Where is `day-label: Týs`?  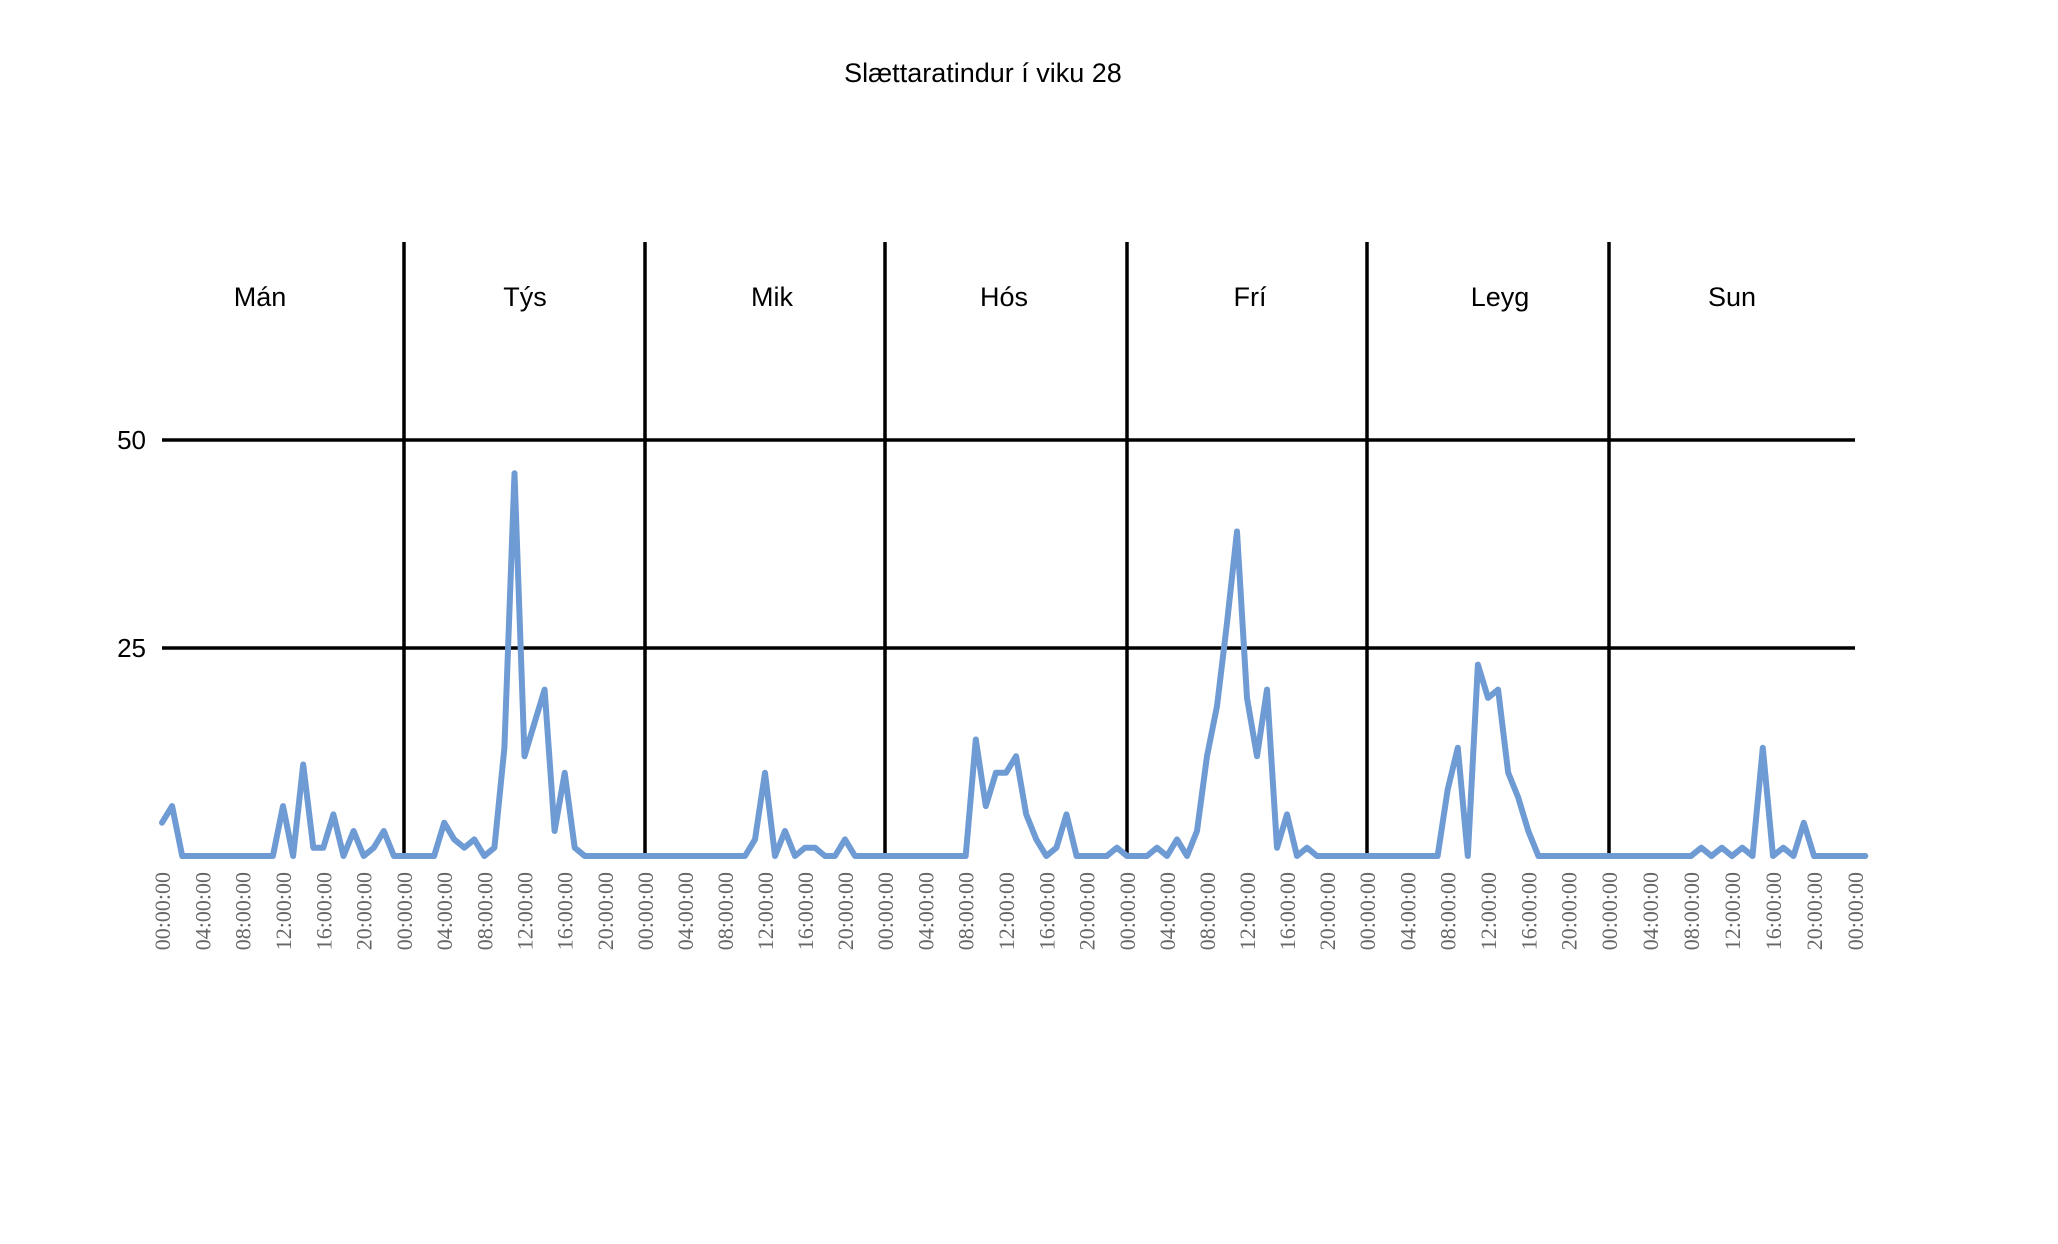
day-label: Týs is located at coordinates (525, 297).